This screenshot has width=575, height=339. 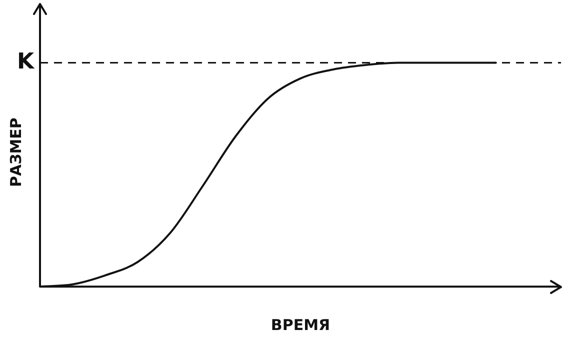 I want to click on ref-line-label: K, so click(x=25, y=61).